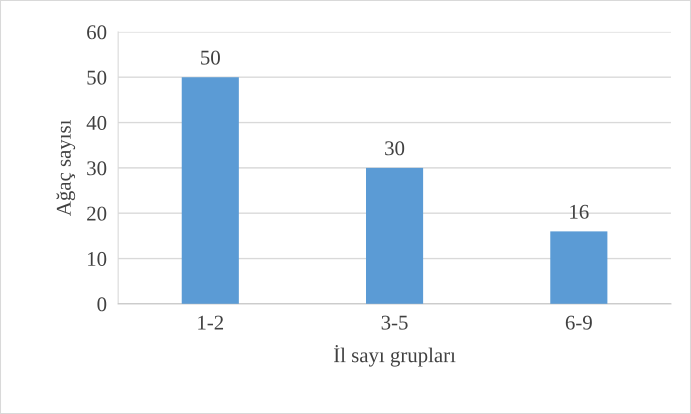 Image resolution: width=691 pixels, height=414 pixels. Describe the element at coordinates (395, 323) in the screenshot. I see `x-tick-label: 3-5` at that location.